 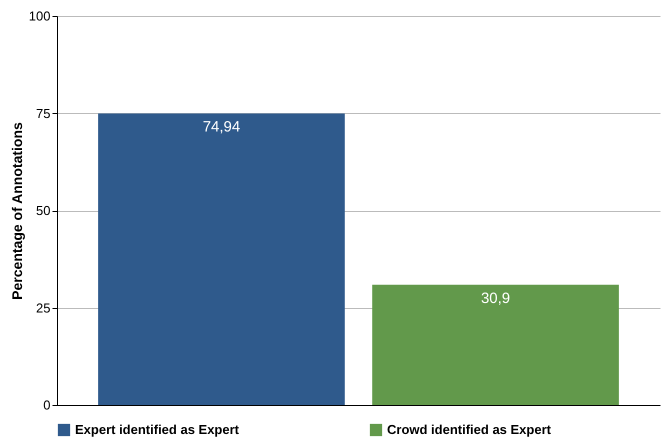 I want to click on y-tick-label: 25, so click(x=43, y=308).